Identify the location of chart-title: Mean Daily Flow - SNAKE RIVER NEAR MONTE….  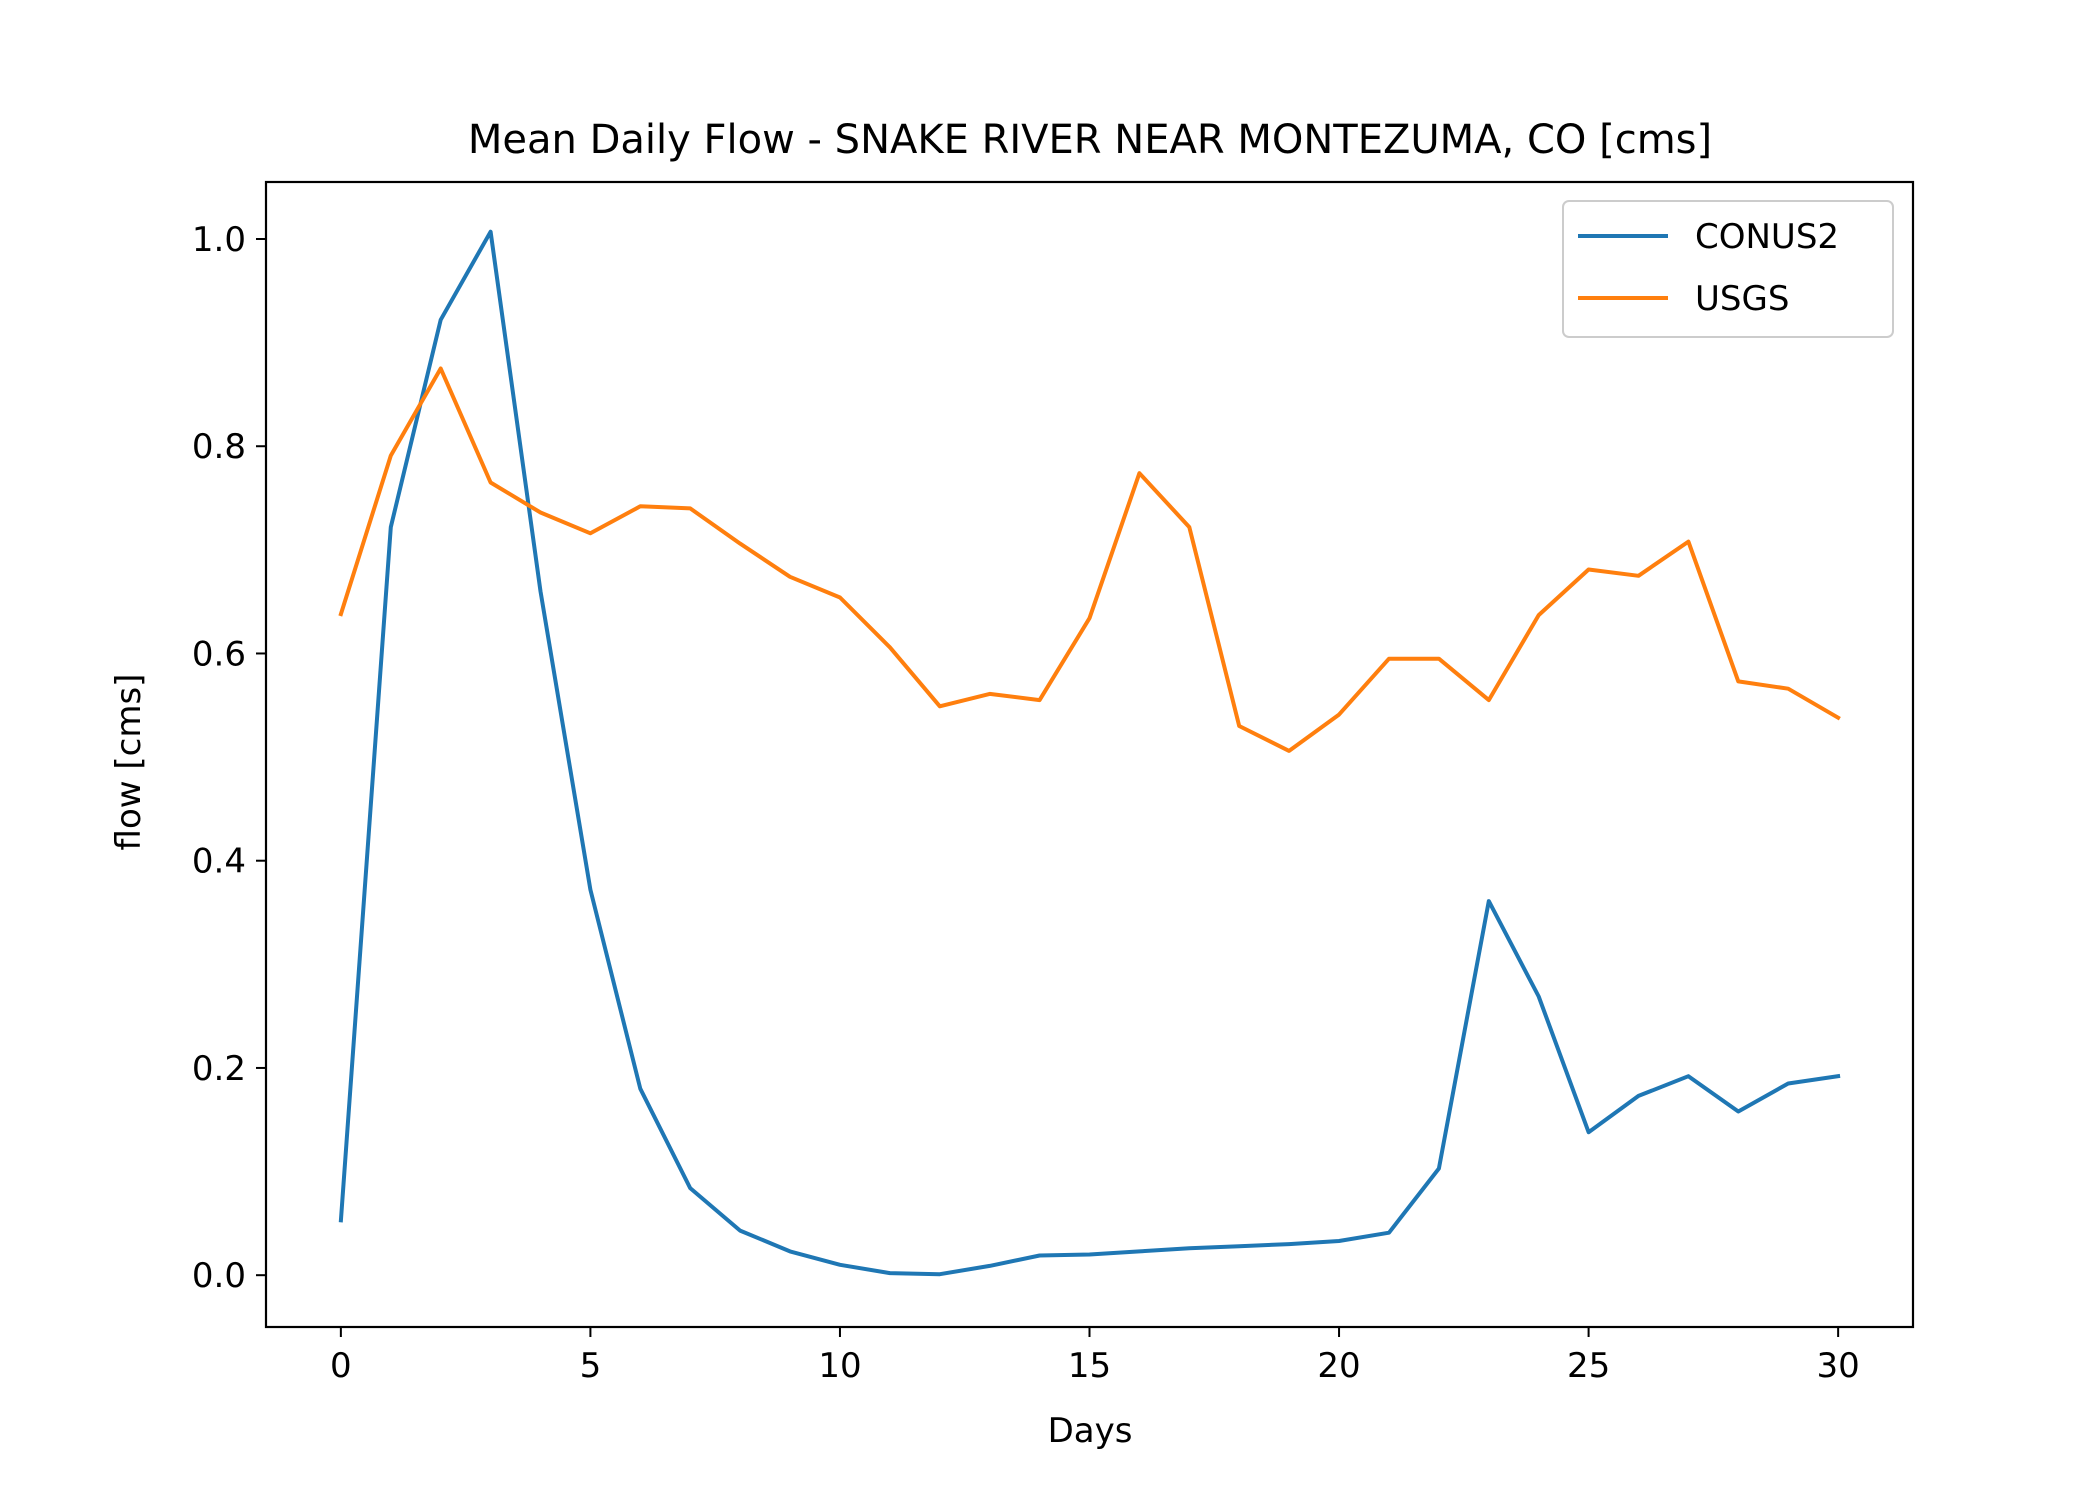
(1090, 140).